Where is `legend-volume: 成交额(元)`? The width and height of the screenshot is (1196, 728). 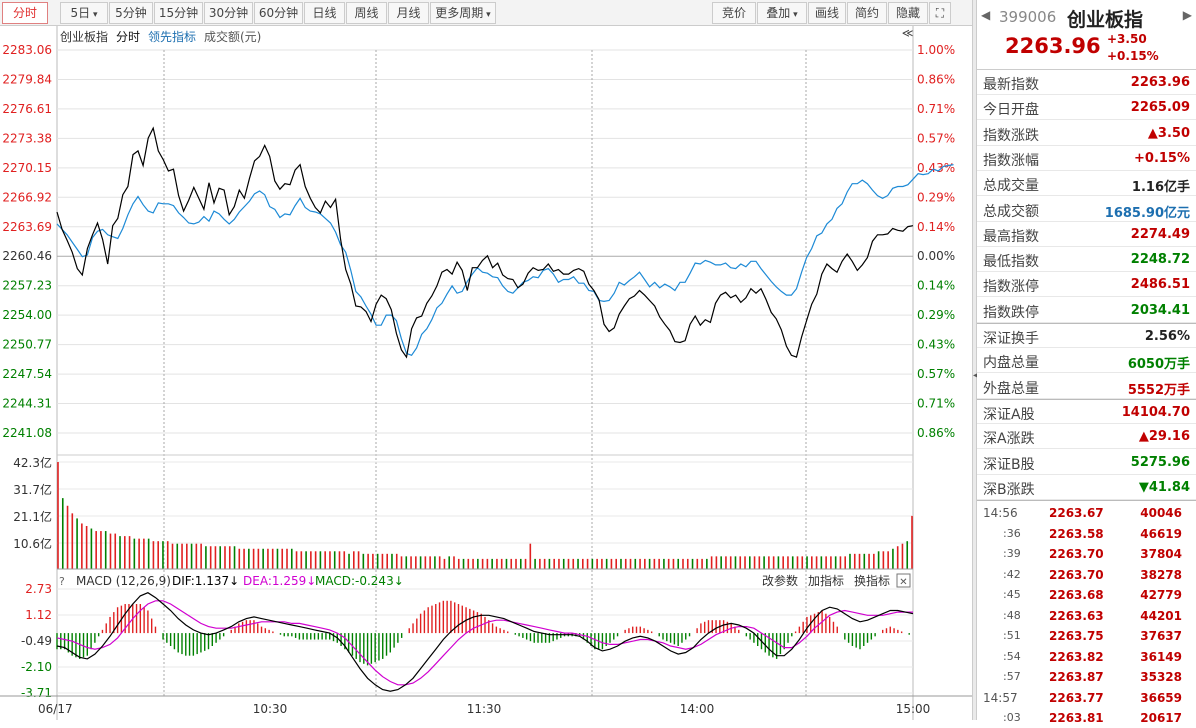 legend-volume: 成交额(元) is located at coordinates (232, 36).